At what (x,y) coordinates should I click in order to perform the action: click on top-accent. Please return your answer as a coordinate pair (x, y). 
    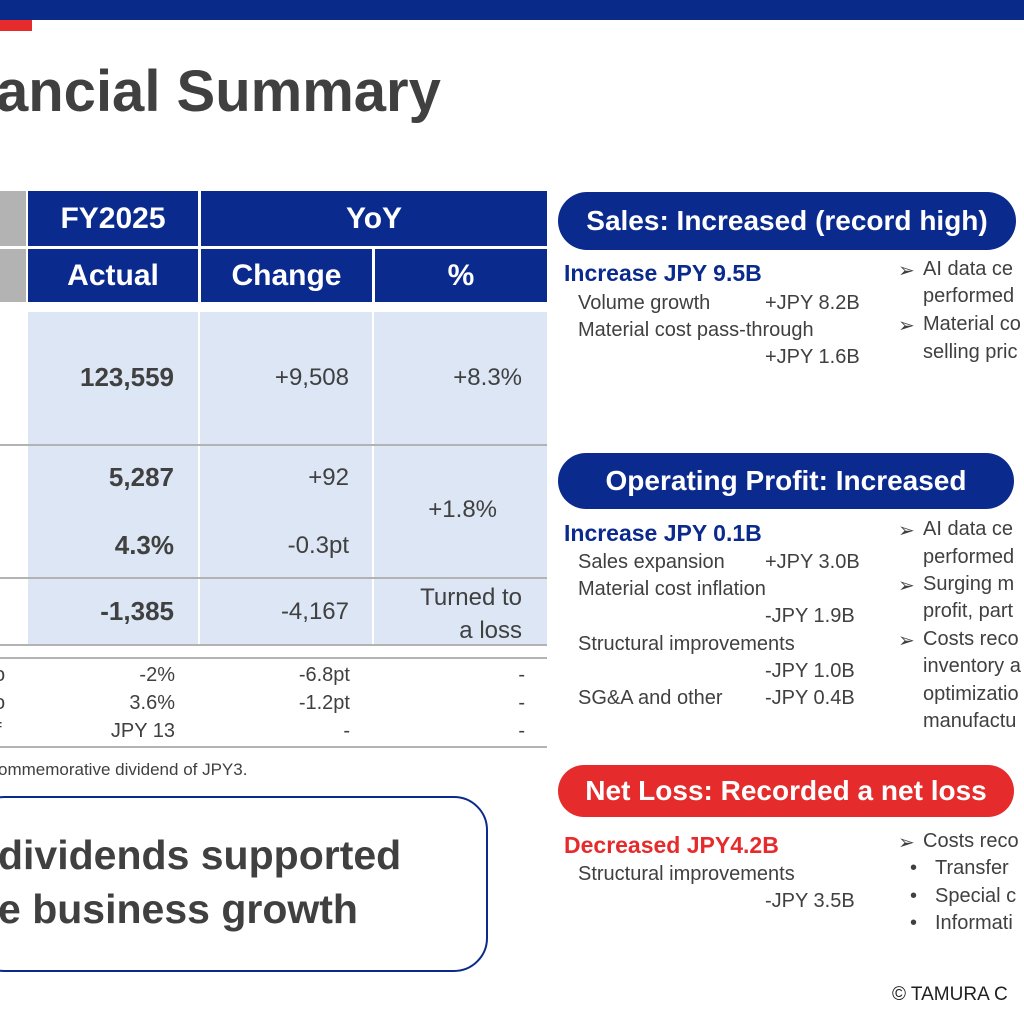
    Looking at the image, I should click on (16, 25).